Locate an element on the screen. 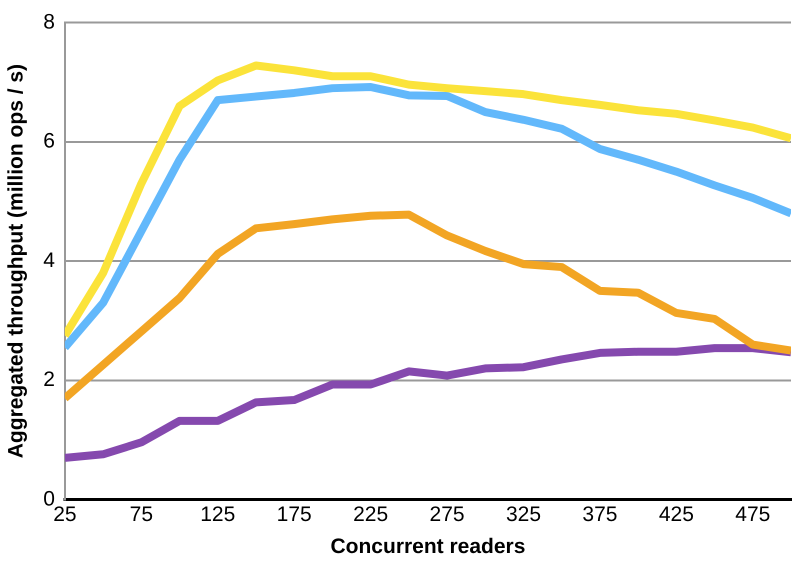 This screenshot has width=793, height=564. x-tick-label: 275 is located at coordinates (447, 514).